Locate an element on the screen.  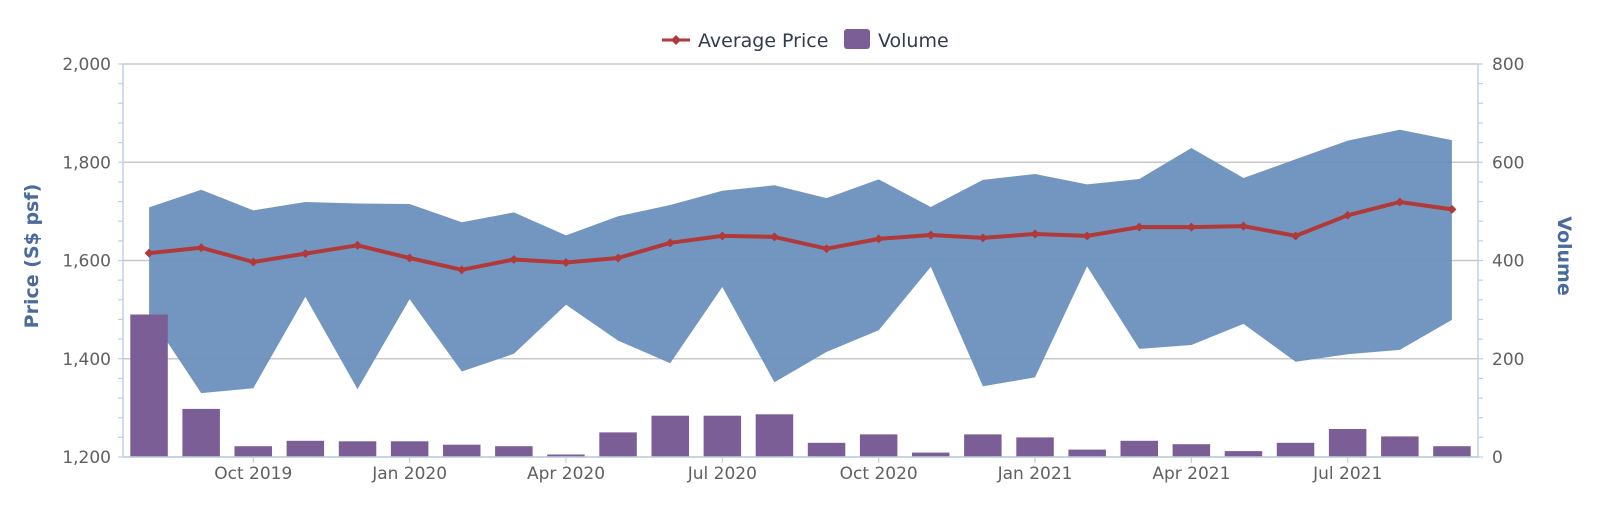
right-tick-label: 400 is located at coordinates (1508, 262).